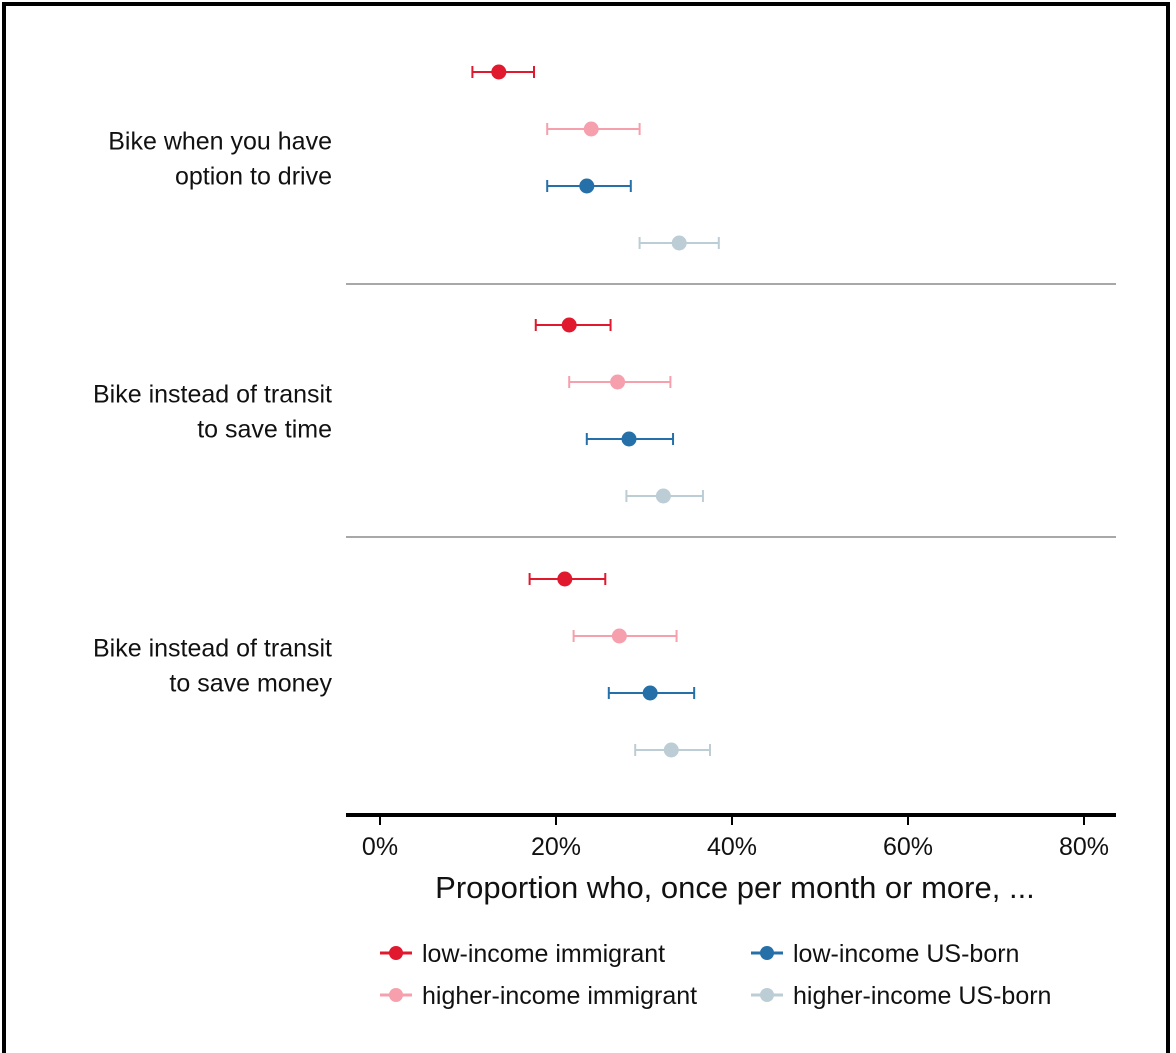  Describe the element at coordinates (922, 996) in the screenshot. I see `legend-label: higher-income US-born` at that location.